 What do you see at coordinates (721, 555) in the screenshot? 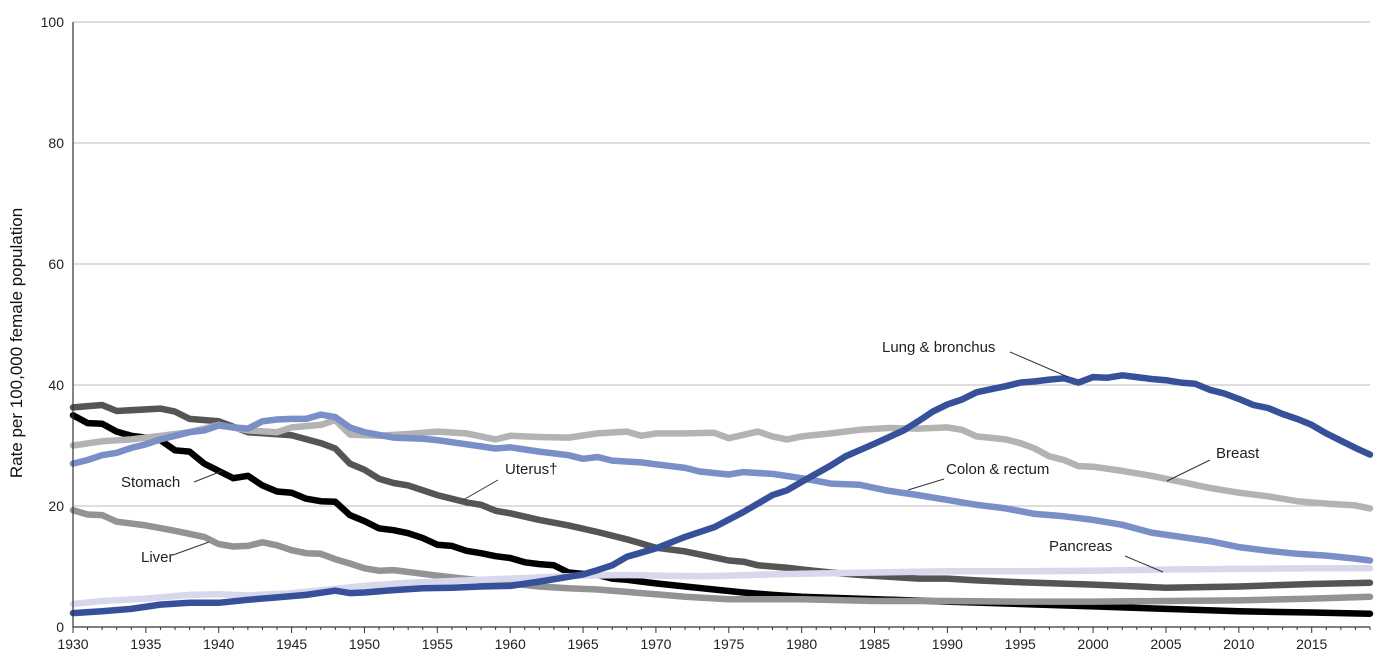
I see `series-line-liver` at bounding box center [721, 555].